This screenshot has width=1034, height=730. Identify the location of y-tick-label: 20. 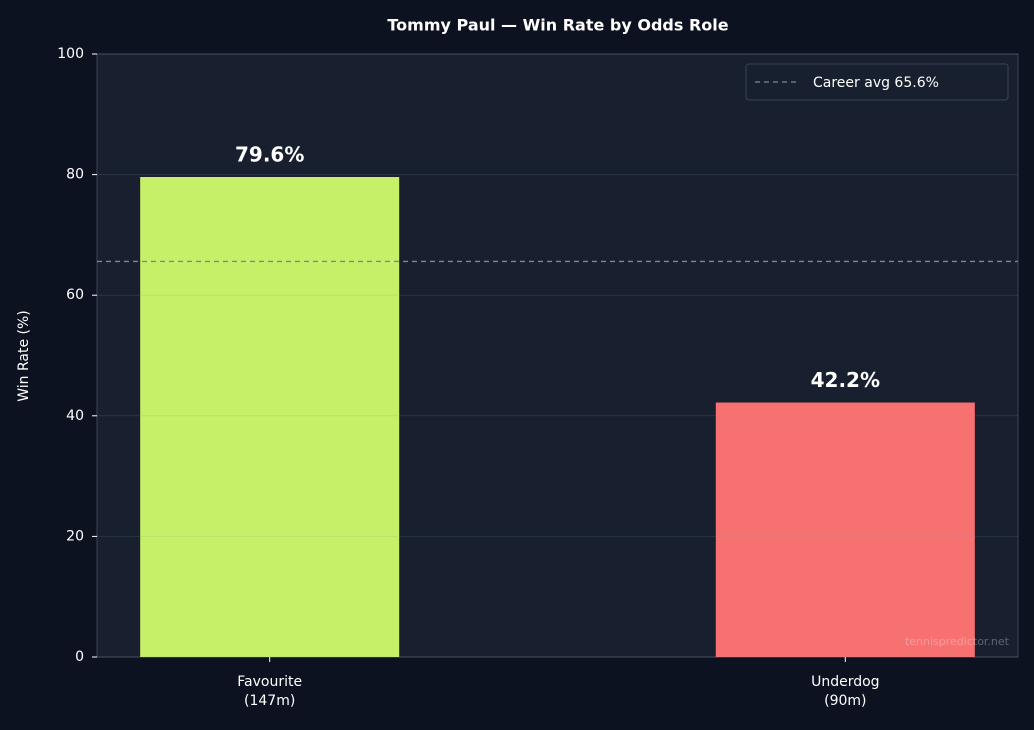
(75, 536).